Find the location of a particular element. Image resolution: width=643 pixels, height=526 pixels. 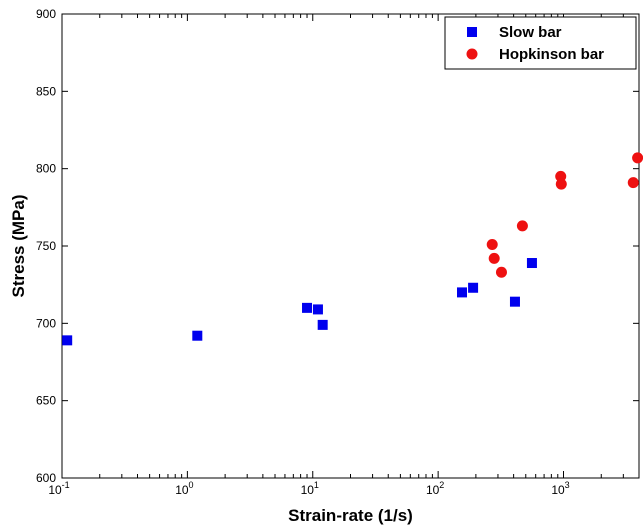

legend-marker-square is located at coordinates (472, 32).